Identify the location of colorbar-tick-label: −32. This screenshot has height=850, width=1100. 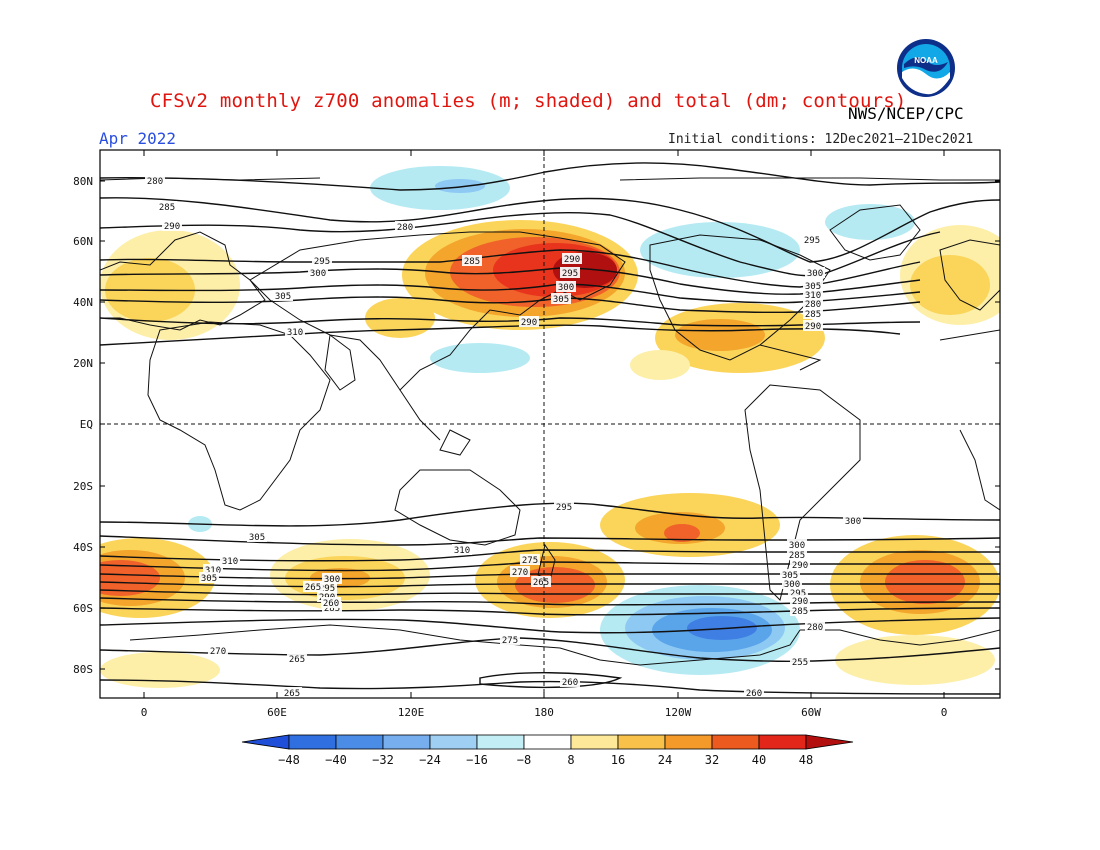
(383, 760).